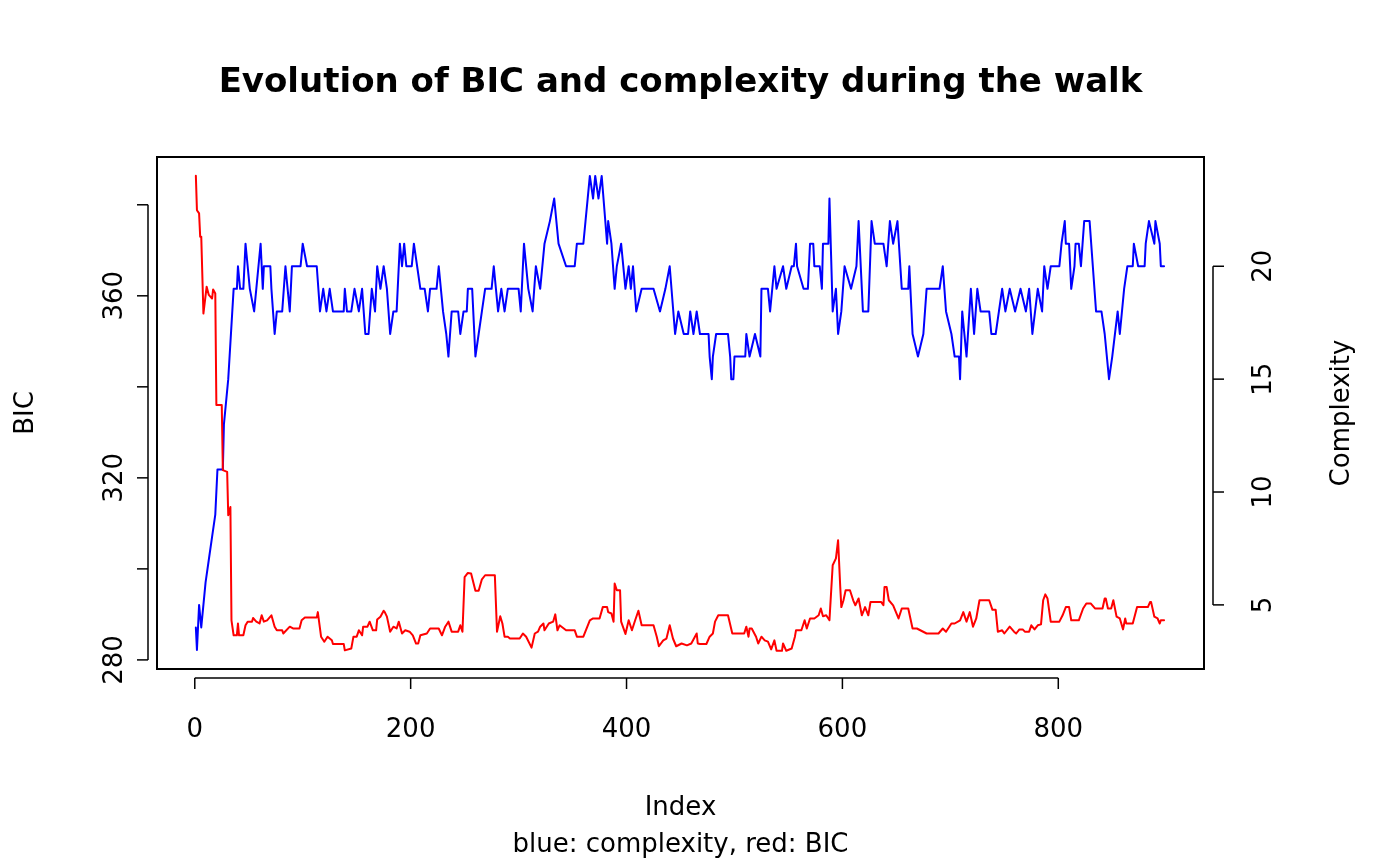 This screenshot has width=1400, height=866. What do you see at coordinates (113, 478) in the screenshot?
I see `y-tick-label: 320` at bounding box center [113, 478].